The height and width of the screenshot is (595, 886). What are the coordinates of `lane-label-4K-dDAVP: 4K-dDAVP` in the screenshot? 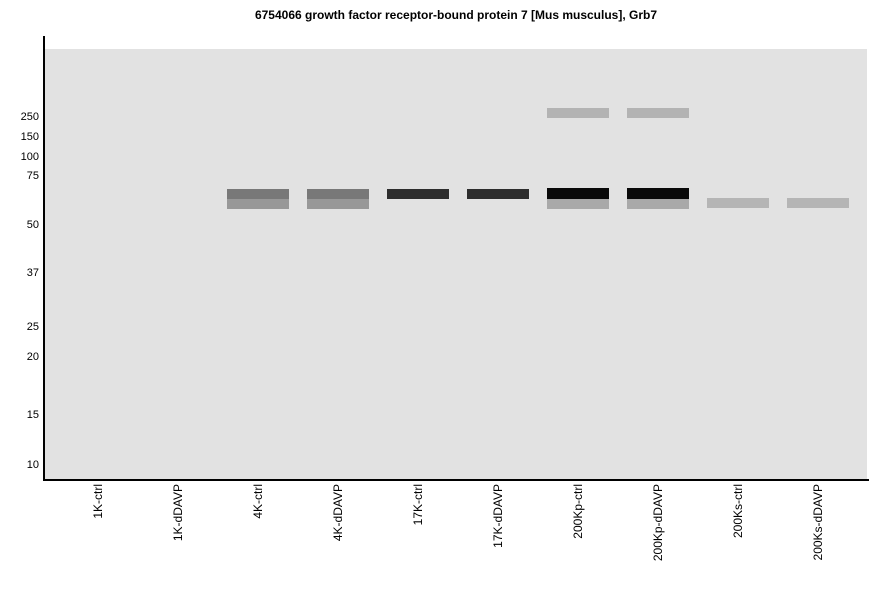 It's located at (338, 513).